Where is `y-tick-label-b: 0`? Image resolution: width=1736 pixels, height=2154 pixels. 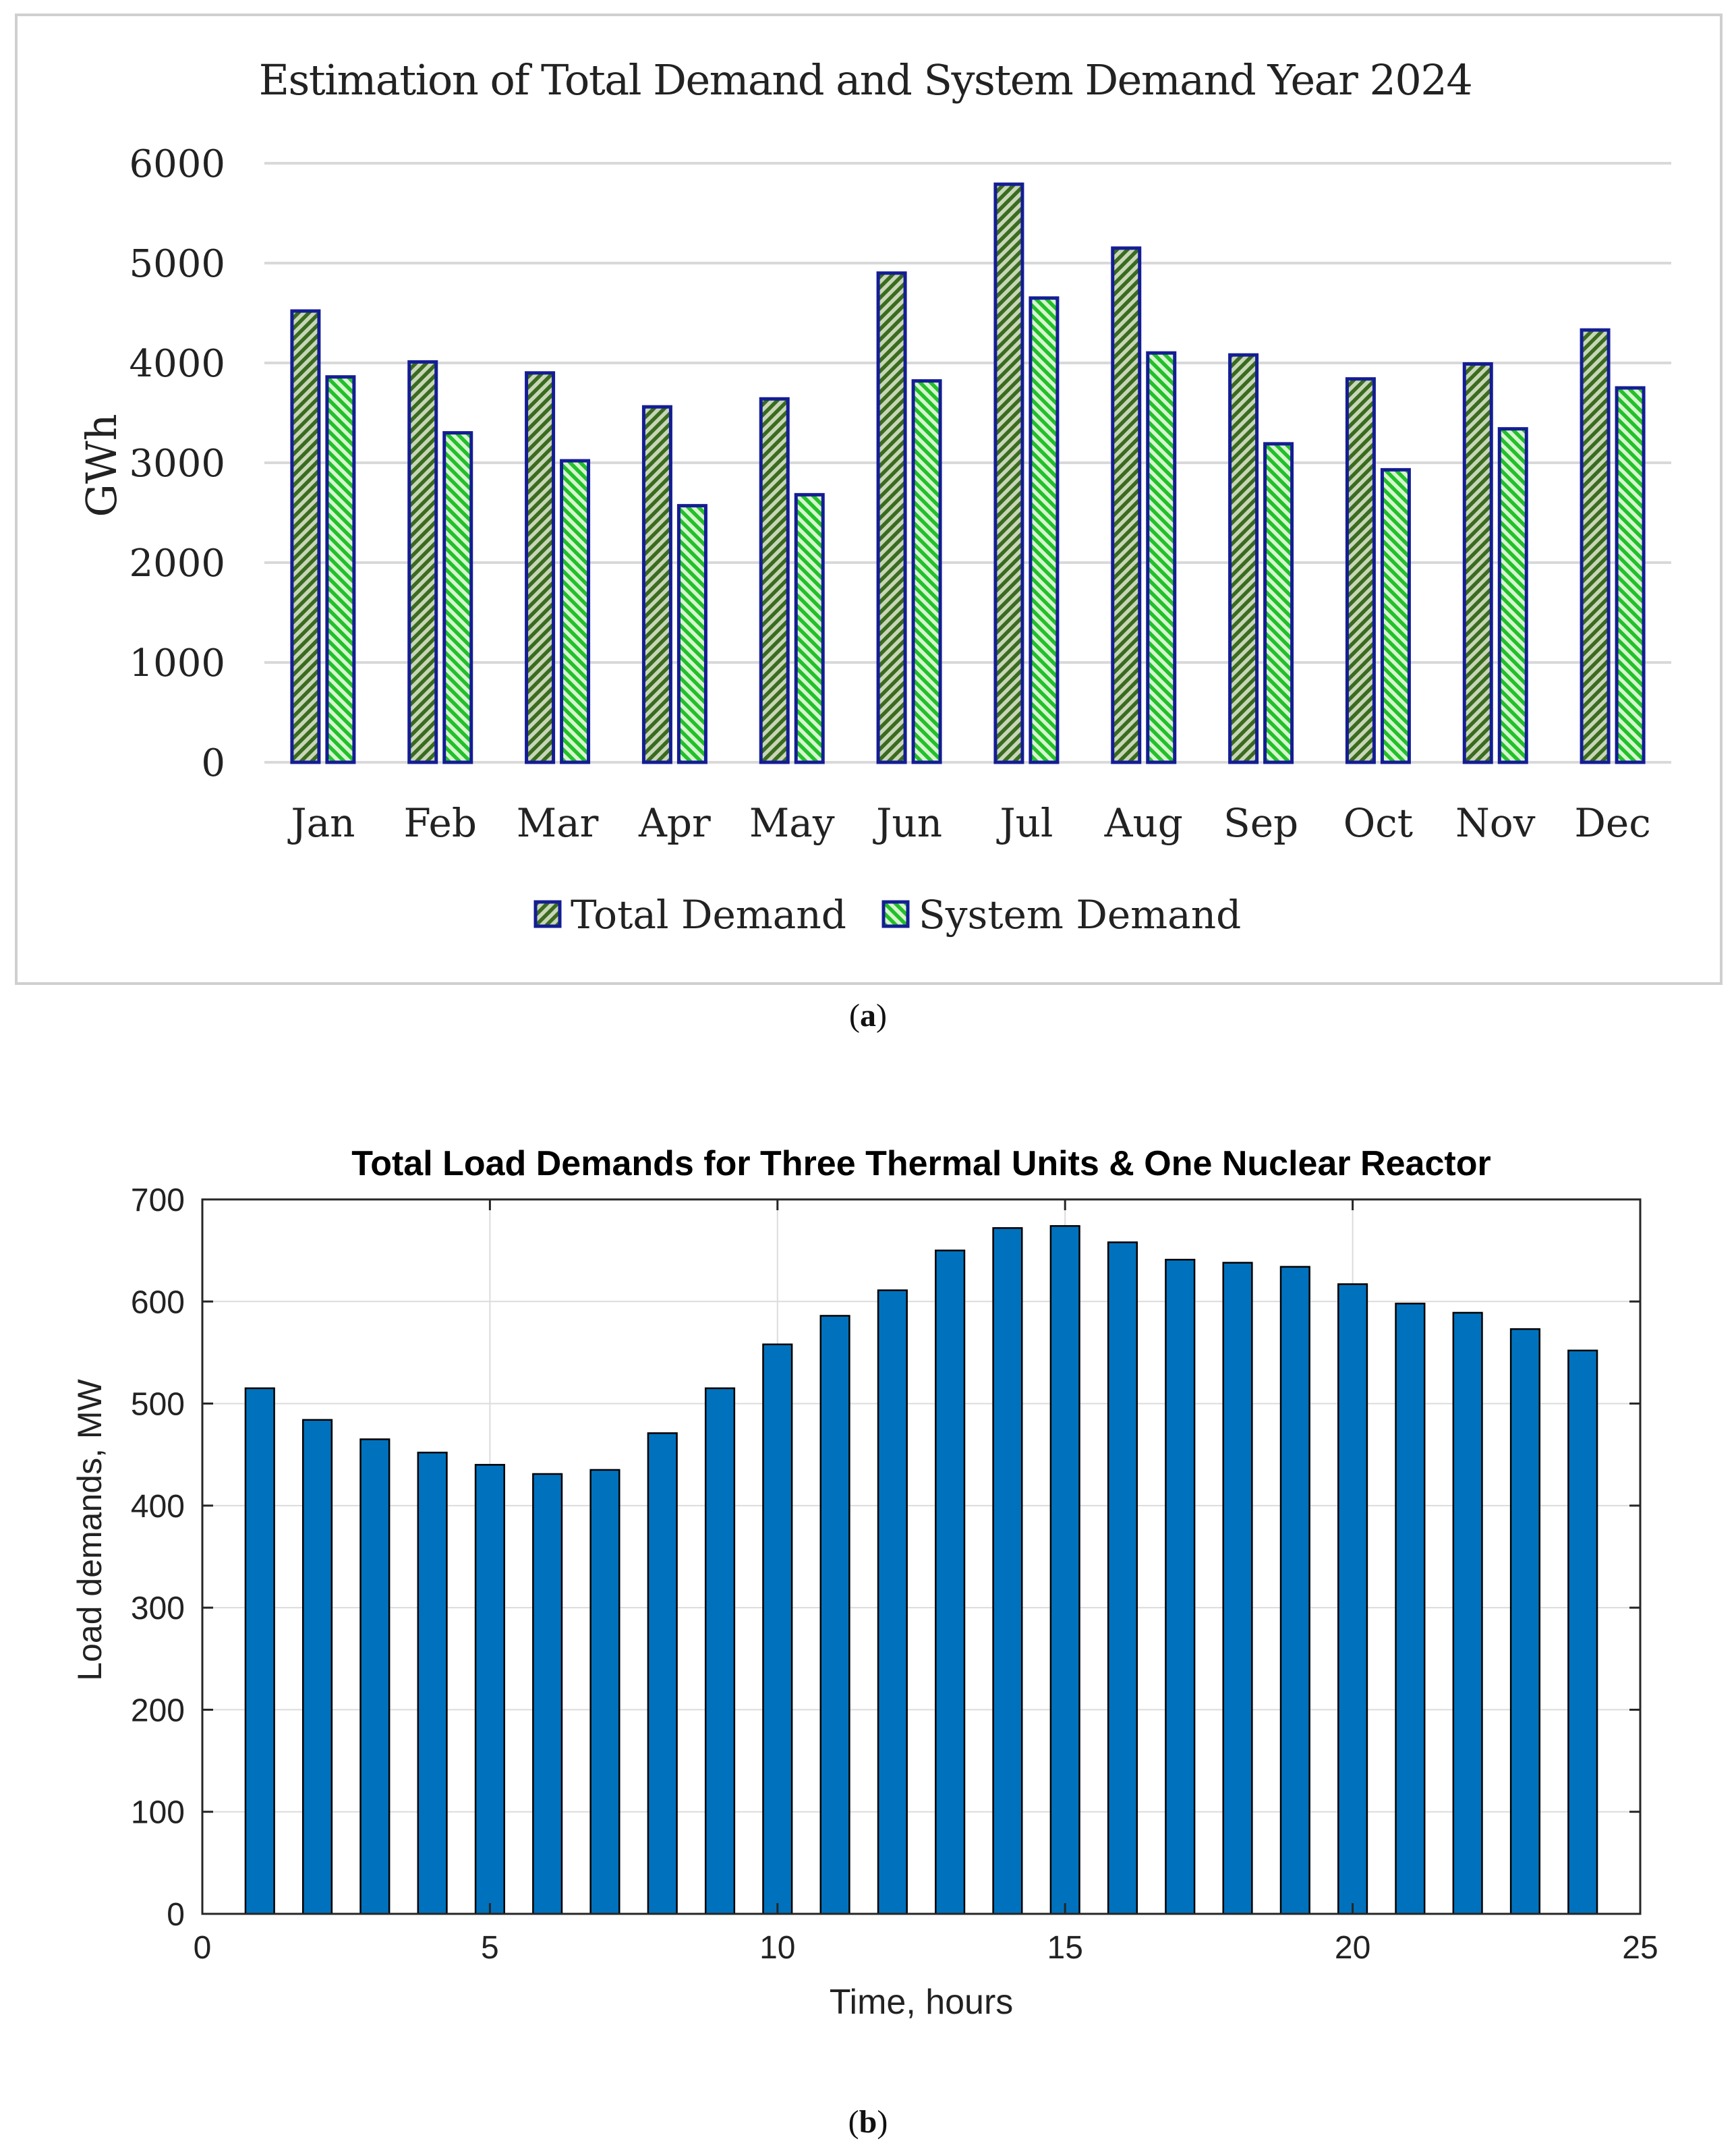 y-tick-label-b: 0 is located at coordinates (176, 1915).